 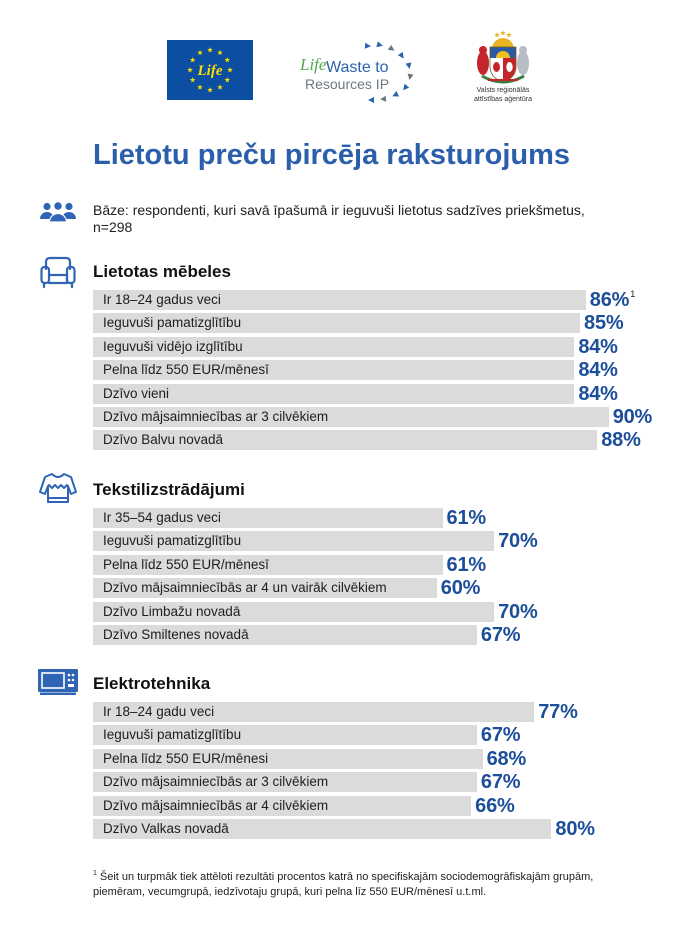 I want to click on bar-label: Dzīvo Valkas novadā, so click(x=166, y=828).